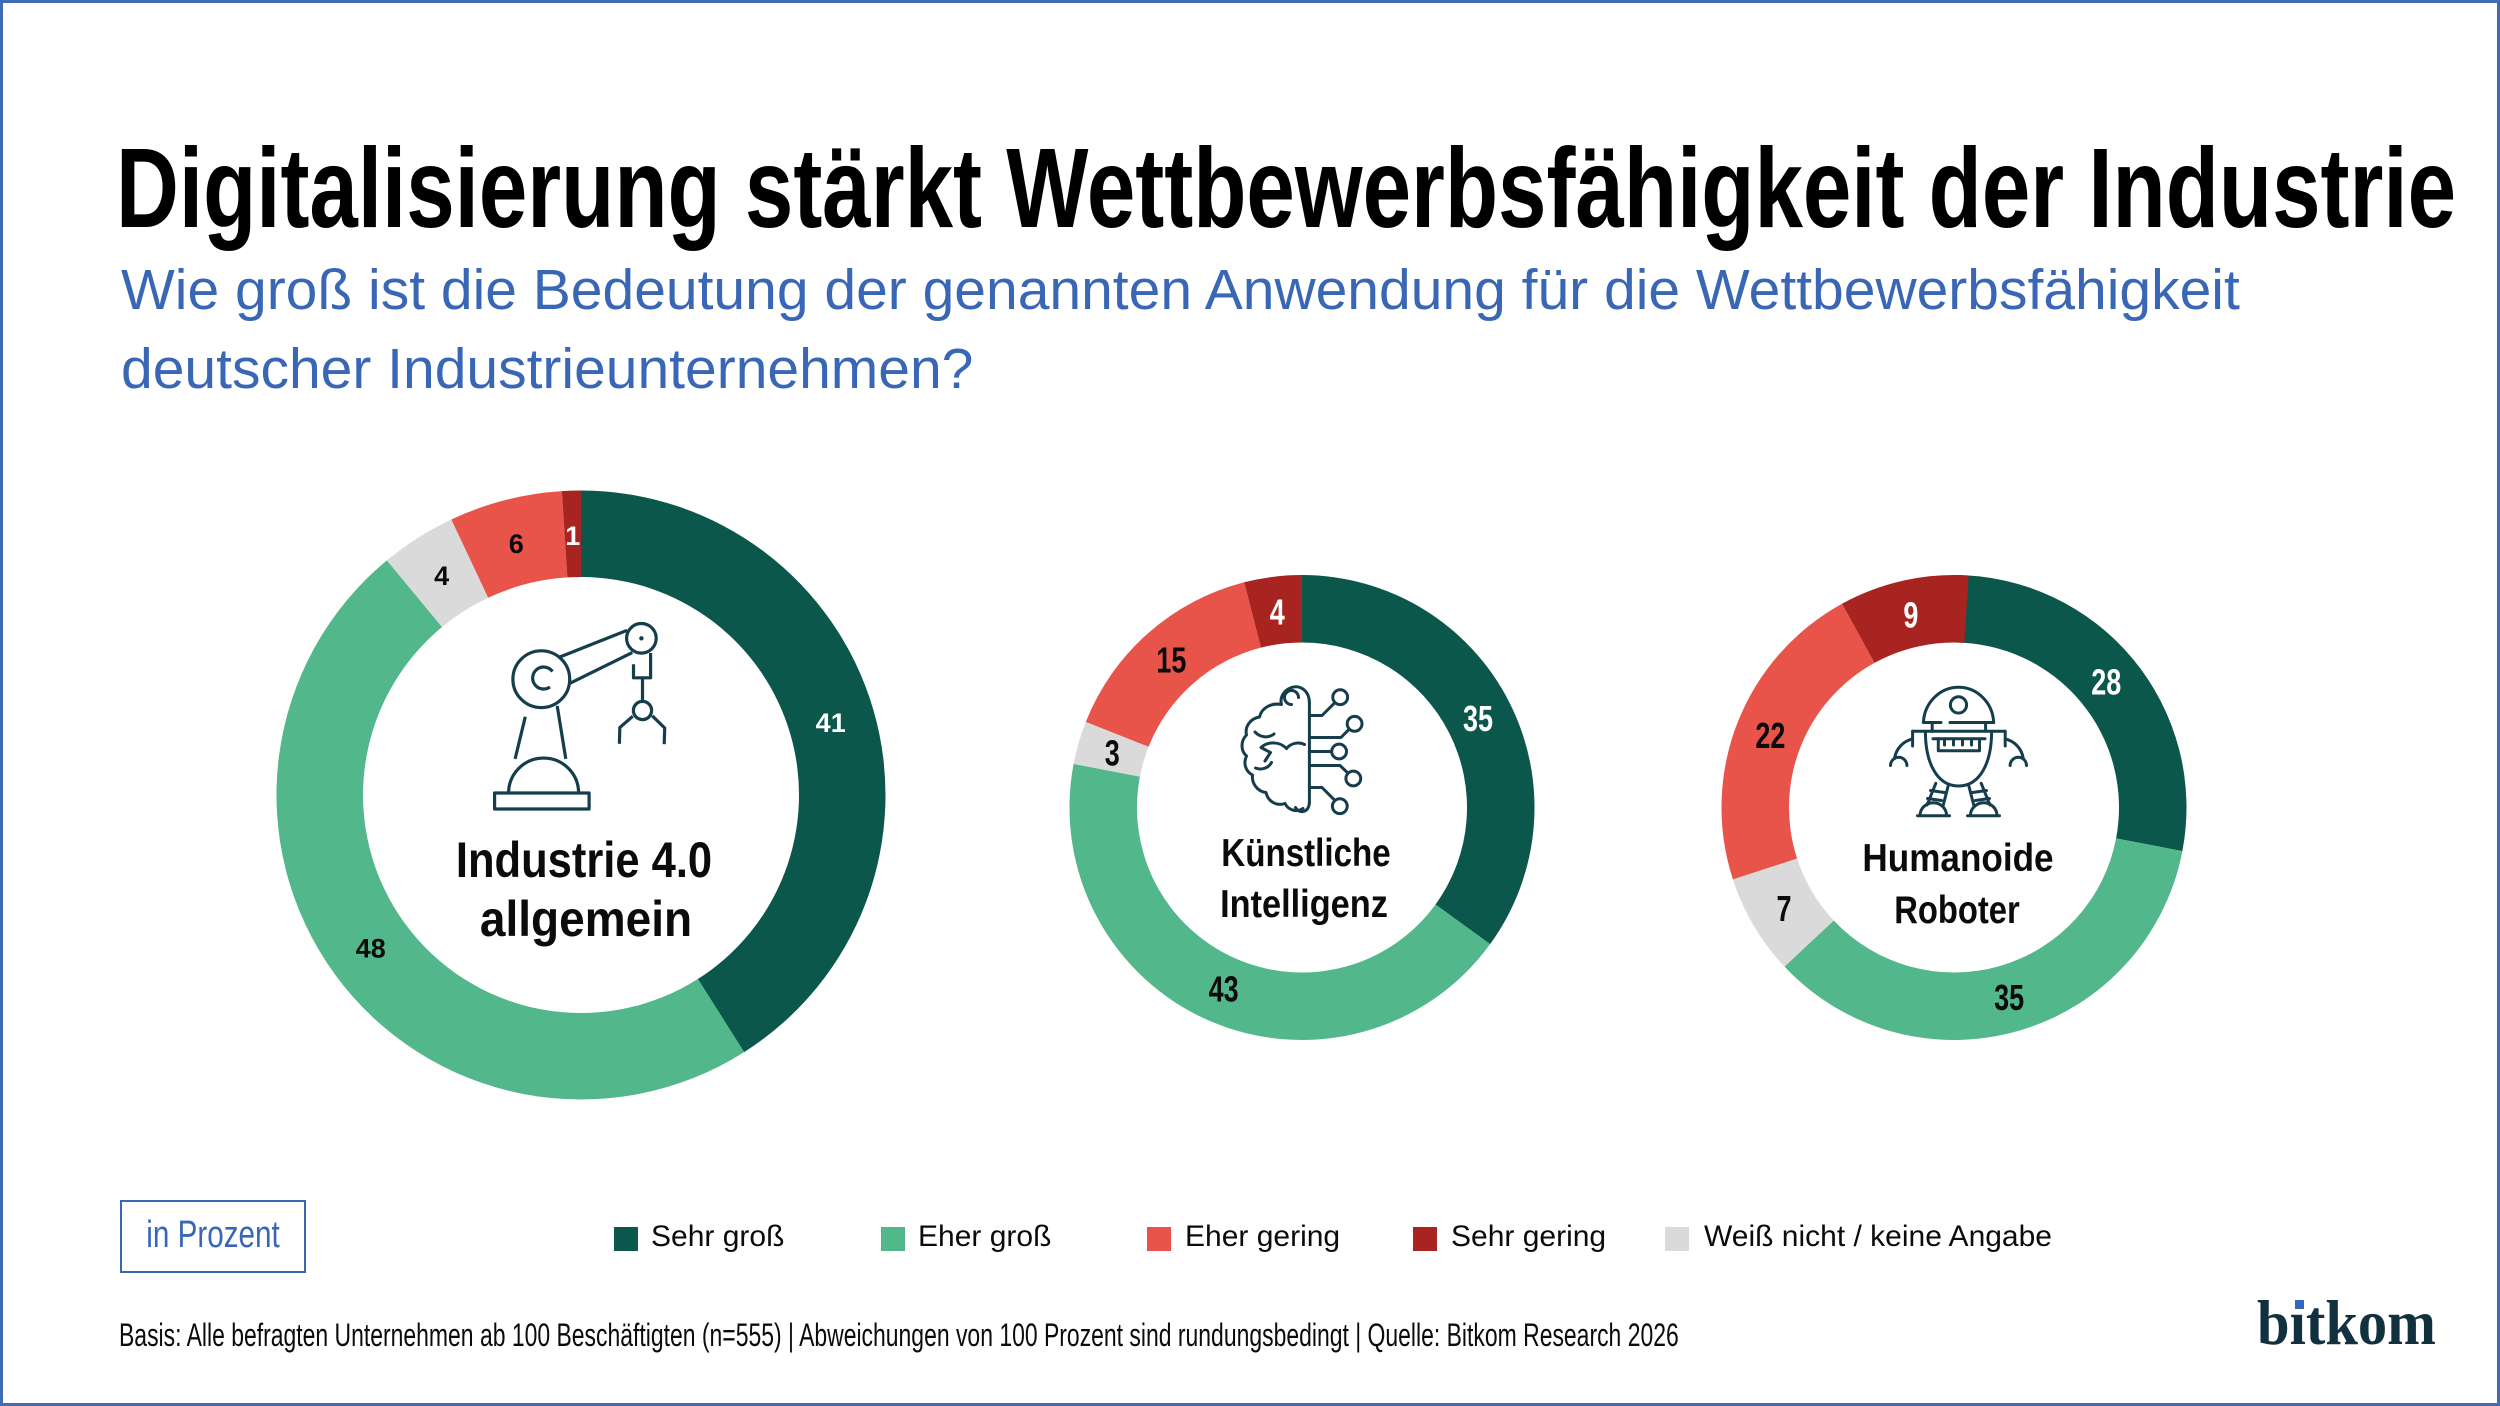 This screenshot has height=1406, width=2500. What do you see at coordinates (1784, 908) in the screenshot?
I see `svg-text: 7` at bounding box center [1784, 908].